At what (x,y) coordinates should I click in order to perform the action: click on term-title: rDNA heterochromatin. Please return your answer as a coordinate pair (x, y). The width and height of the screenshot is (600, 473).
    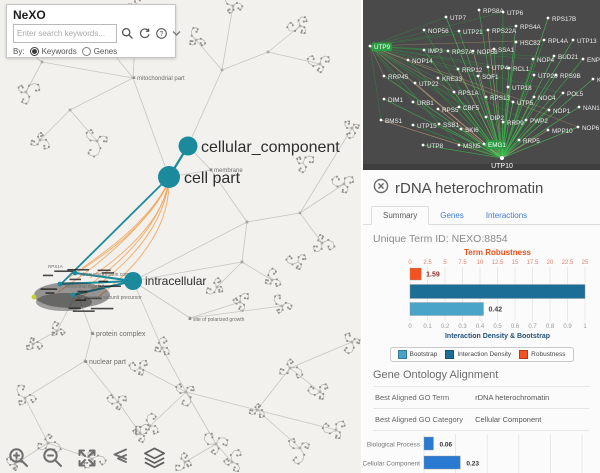
    Looking at the image, I should click on (469, 188).